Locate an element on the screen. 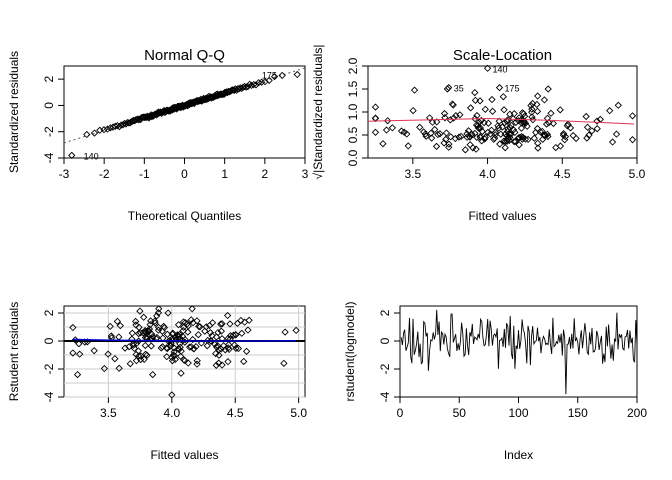 This screenshot has width=672, height=480. x-tick-label: 4.5 is located at coordinates (235, 413).